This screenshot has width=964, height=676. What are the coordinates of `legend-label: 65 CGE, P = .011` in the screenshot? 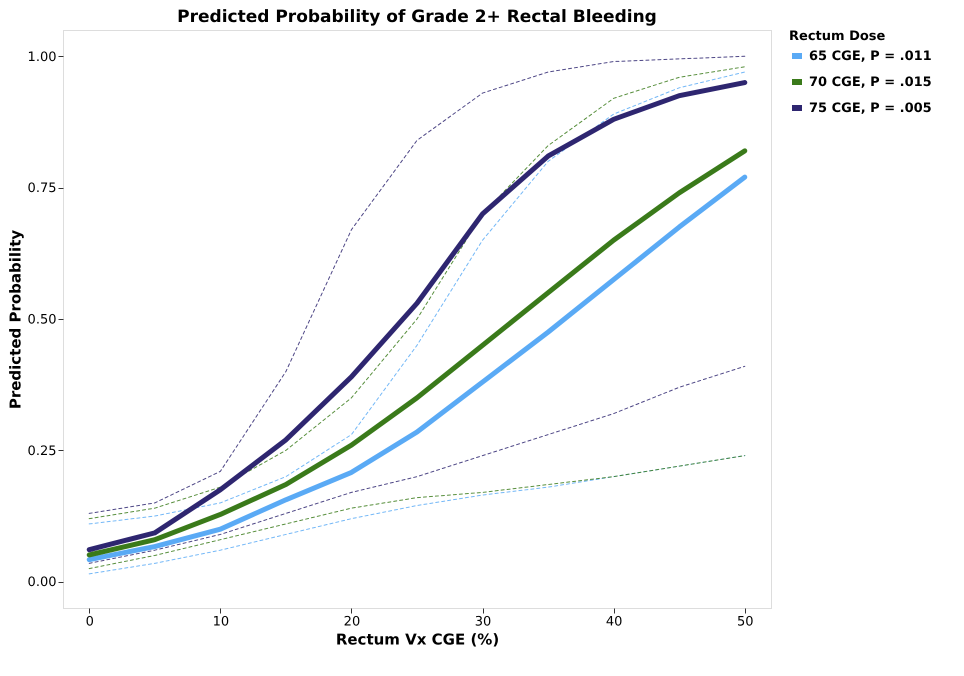 It's located at (870, 56).